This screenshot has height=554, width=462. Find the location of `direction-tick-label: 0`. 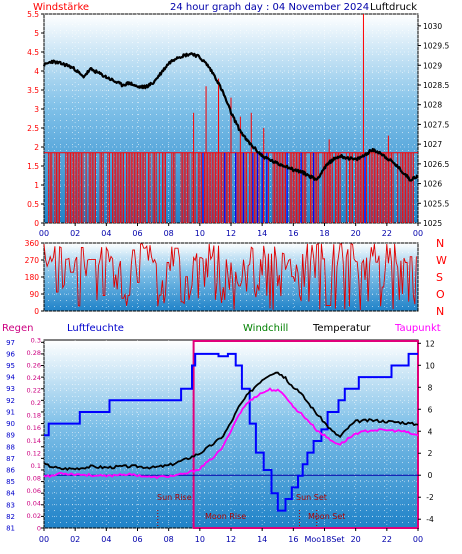

direction-tick-label: 0 is located at coordinates (36, 311).